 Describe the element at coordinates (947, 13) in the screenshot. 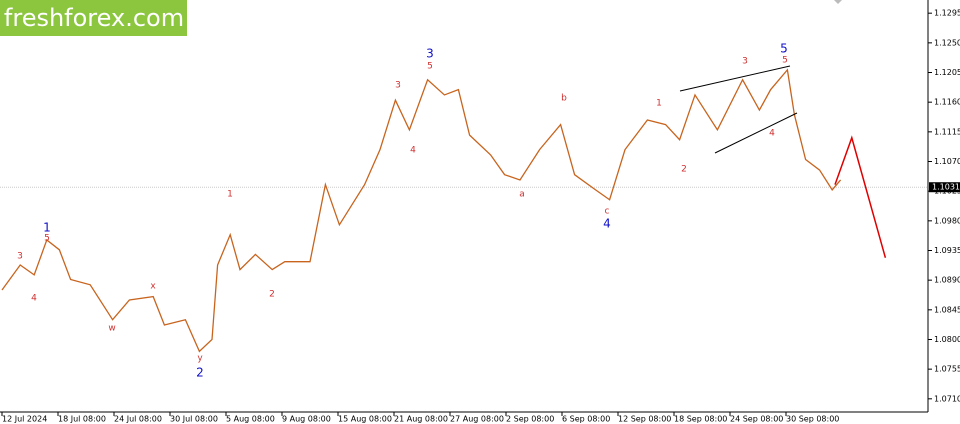

I see `y-tick-label: 1.1295` at that location.